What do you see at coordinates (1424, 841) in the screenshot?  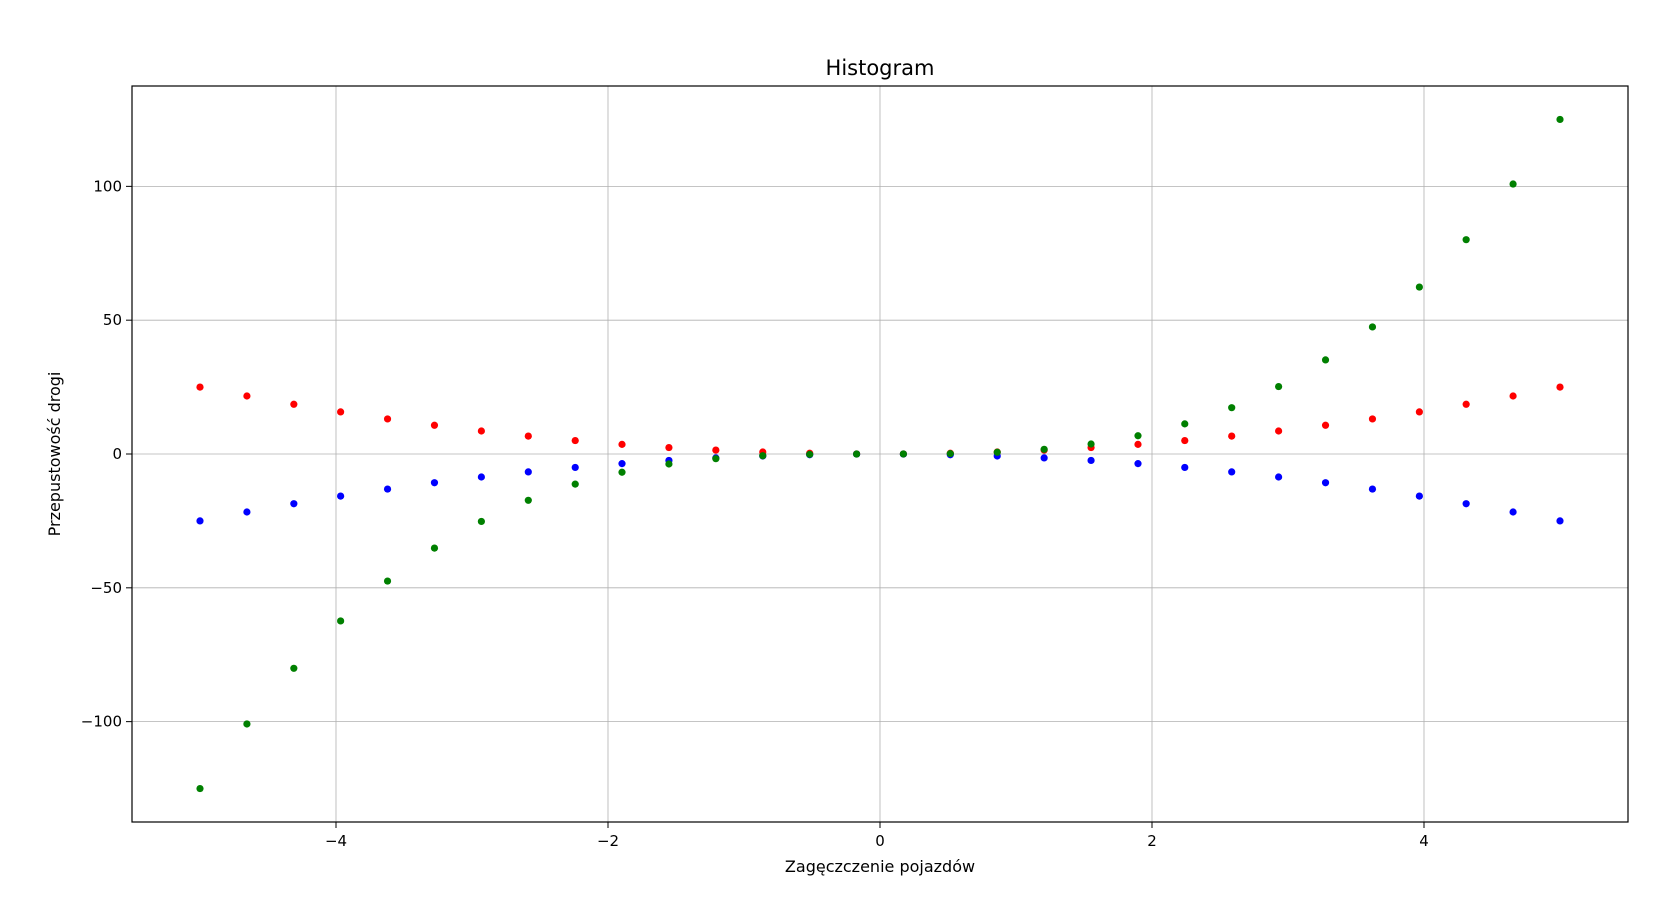 I see `x-tick-label: 4` at bounding box center [1424, 841].